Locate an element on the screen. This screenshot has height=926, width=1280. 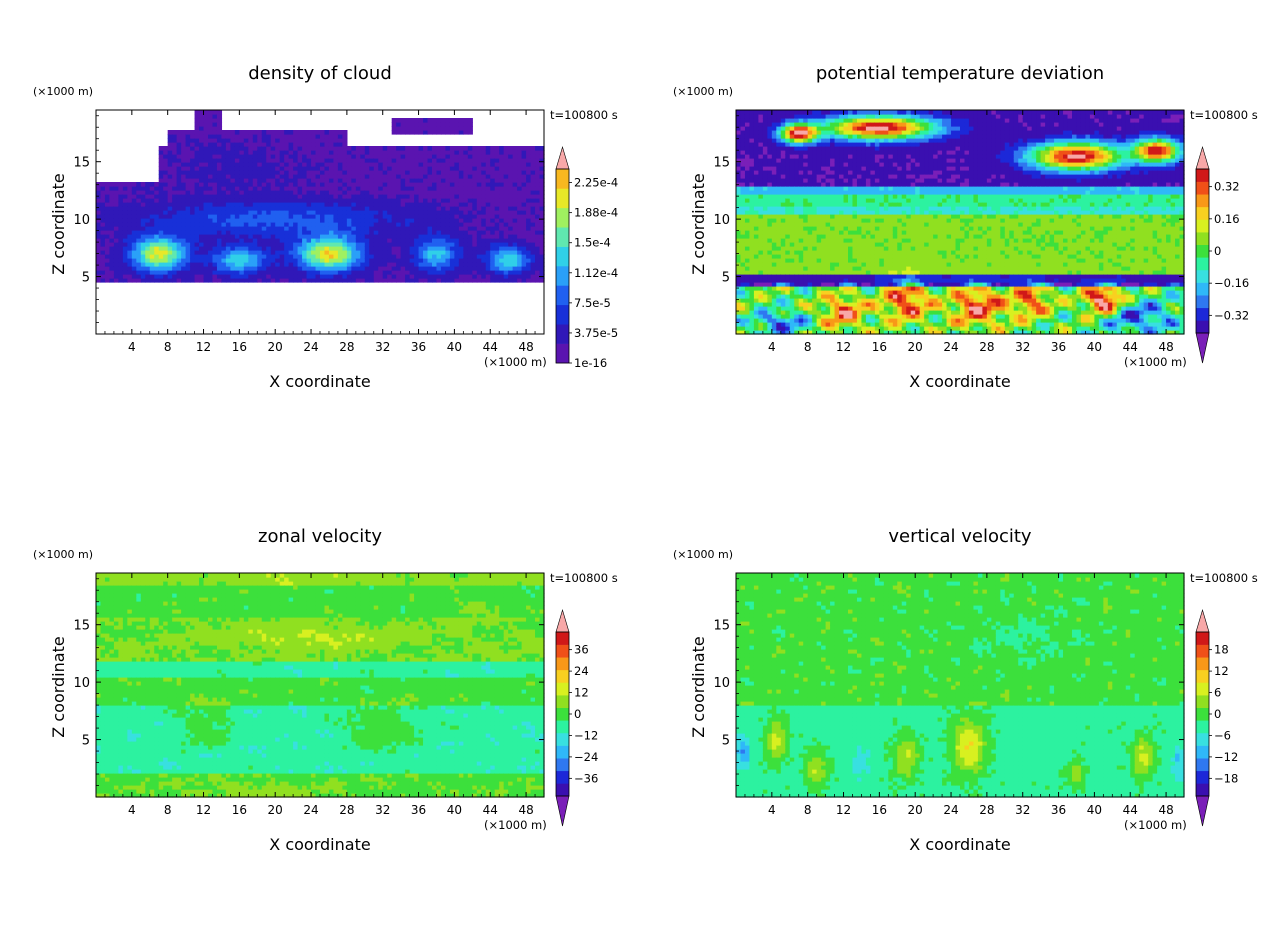
heatmap-cells is located at coordinates (960, 222).